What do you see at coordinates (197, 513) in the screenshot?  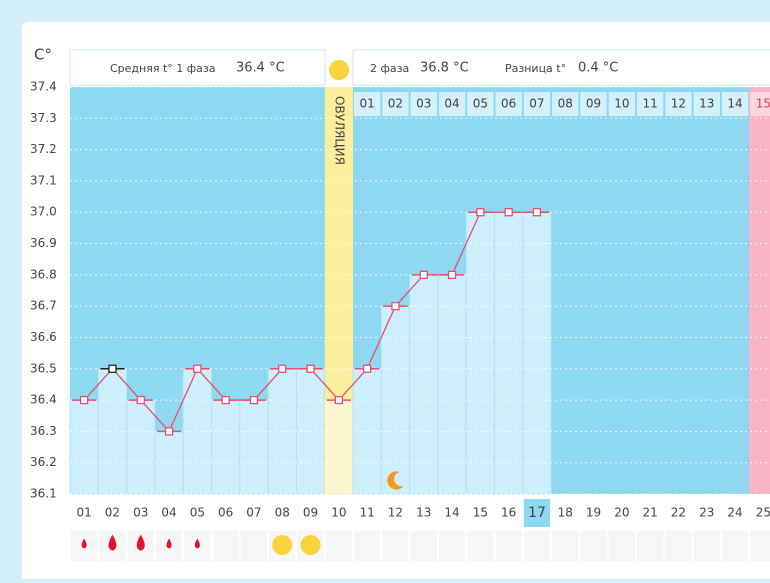 I see `x-tick-label: 05` at bounding box center [197, 513].